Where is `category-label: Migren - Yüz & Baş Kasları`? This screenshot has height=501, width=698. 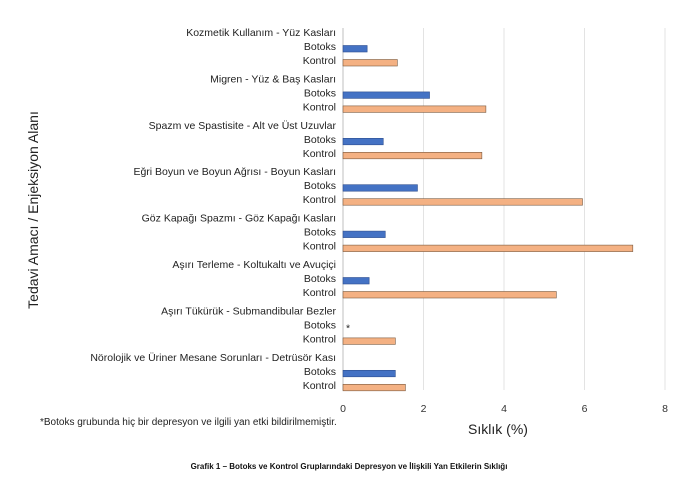 category-label: Migren - Yüz & Baş Kasları is located at coordinates (273, 79).